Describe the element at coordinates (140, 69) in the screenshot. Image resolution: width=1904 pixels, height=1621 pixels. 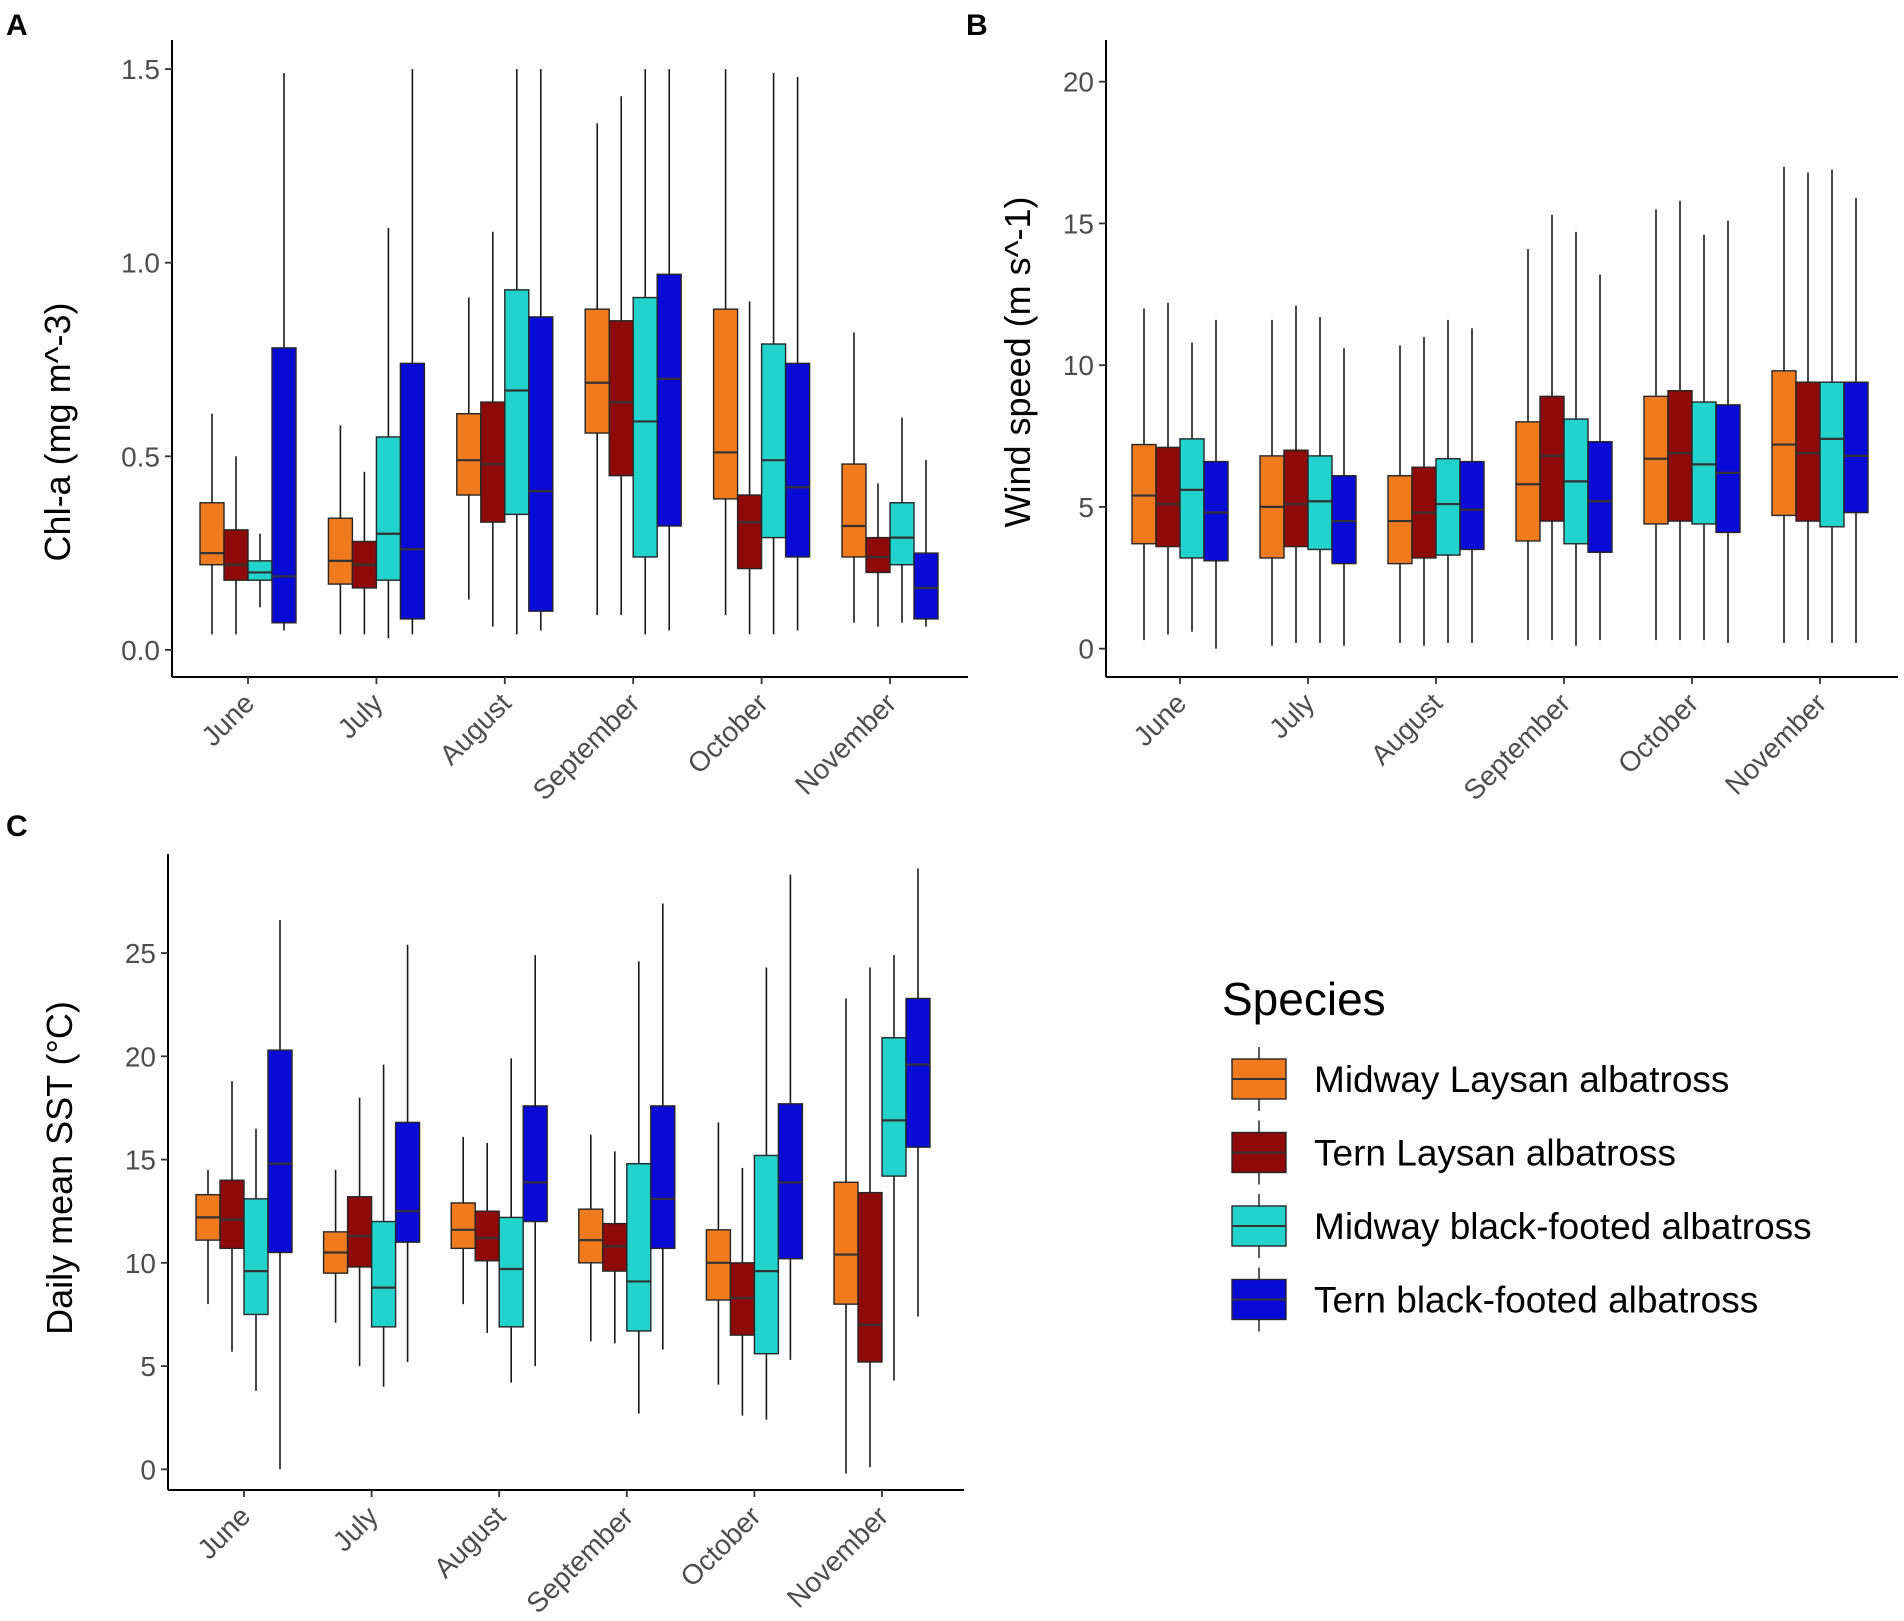
I see `y-tick-label: 1.5` at that location.